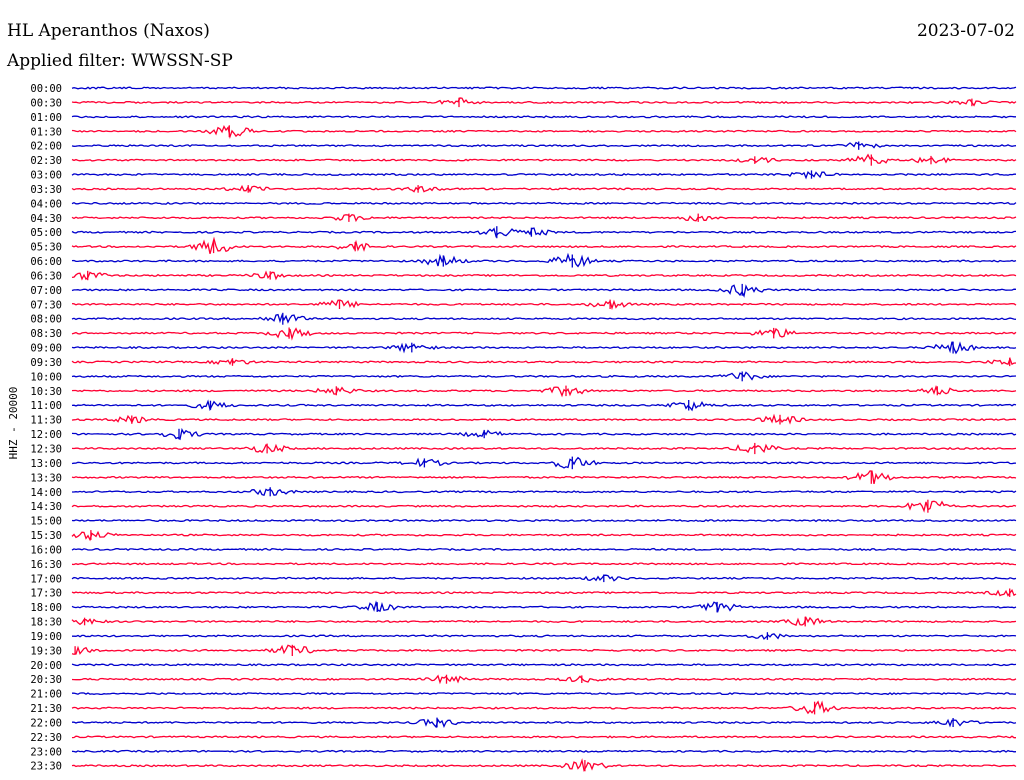  What do you see at coordinates (46, 305) in the screenshot?
I see `time-tick-label: 07:30` at bounding box center [46, 305].